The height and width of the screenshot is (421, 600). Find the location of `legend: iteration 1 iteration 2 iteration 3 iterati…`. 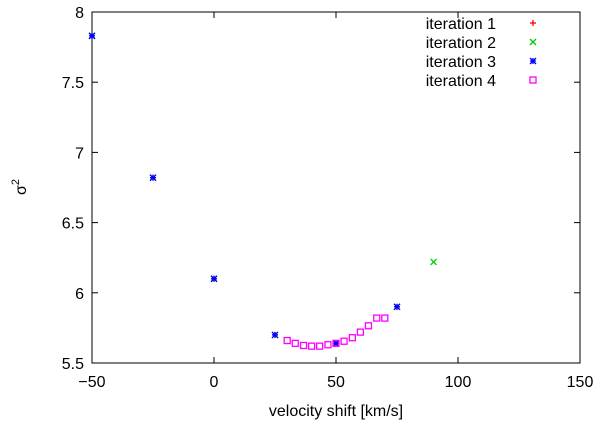

legend: iteration 1 iteration 2 iteration 3 iterati… is located at coordinates (481, 53).